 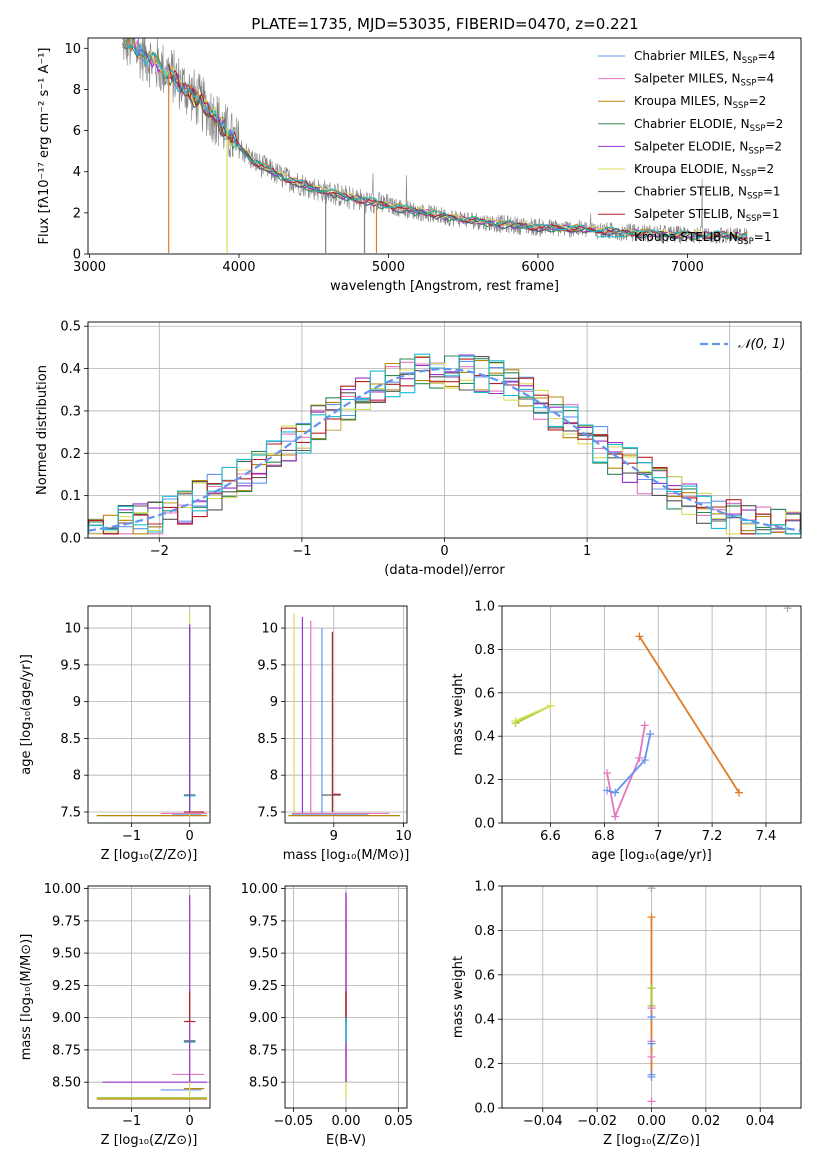 I want to click on y-tick-label: 8.50, so click(x=66, y=1083).